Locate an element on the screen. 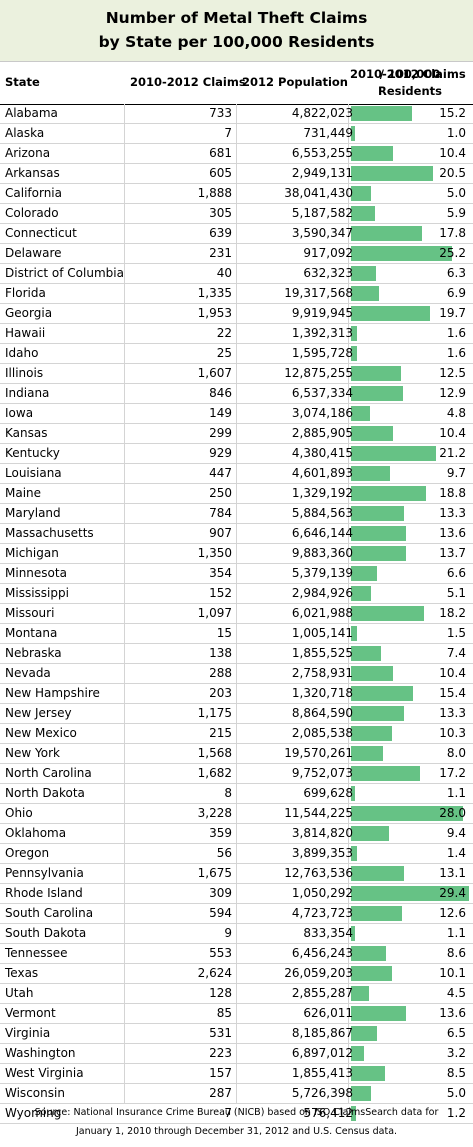 The image size is (473, 1147). state-cell: Nevada is located at coordinates (28, 673).